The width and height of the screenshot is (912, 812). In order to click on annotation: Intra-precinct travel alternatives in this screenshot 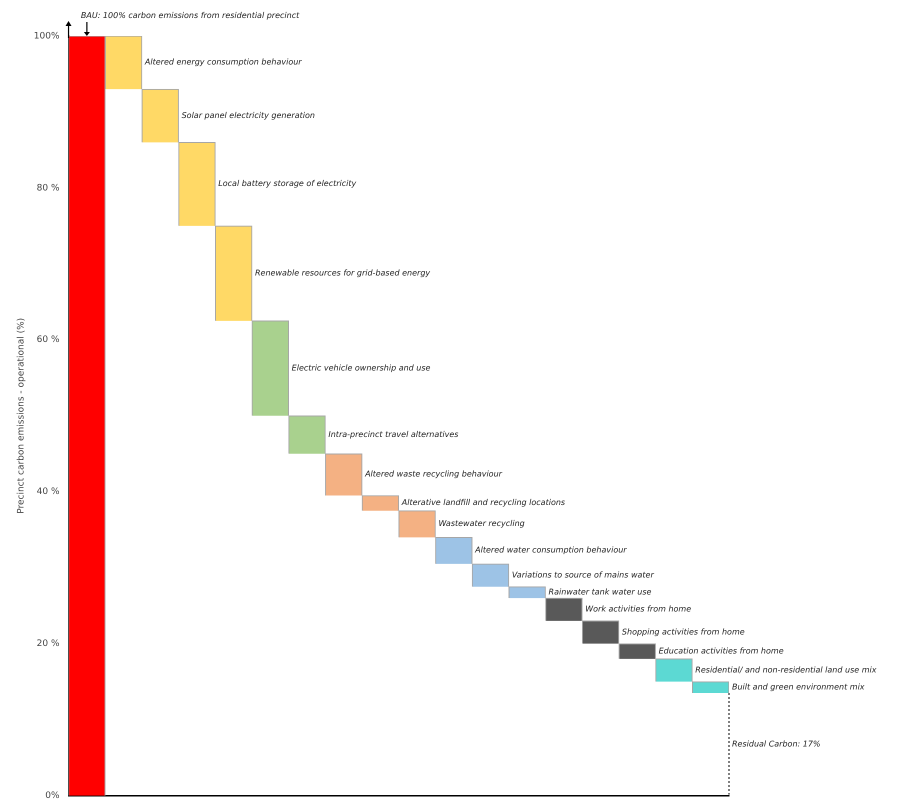, I will do `click(393, 434)`.